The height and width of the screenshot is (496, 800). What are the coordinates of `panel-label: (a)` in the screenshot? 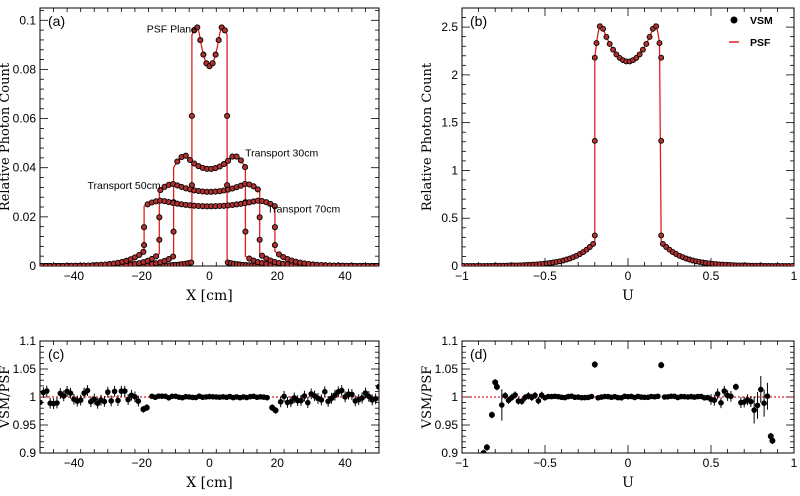 It's located at (56, 21).